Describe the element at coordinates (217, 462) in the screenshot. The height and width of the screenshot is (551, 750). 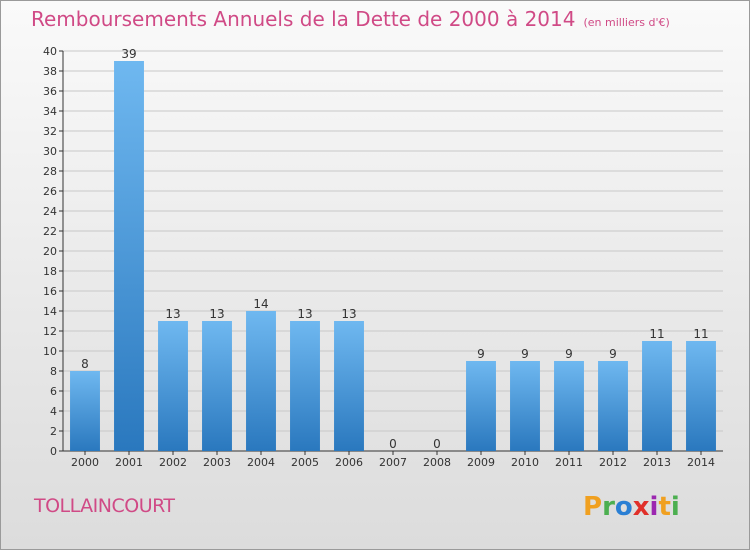
I see `x-tick-label: 2003` at that location.